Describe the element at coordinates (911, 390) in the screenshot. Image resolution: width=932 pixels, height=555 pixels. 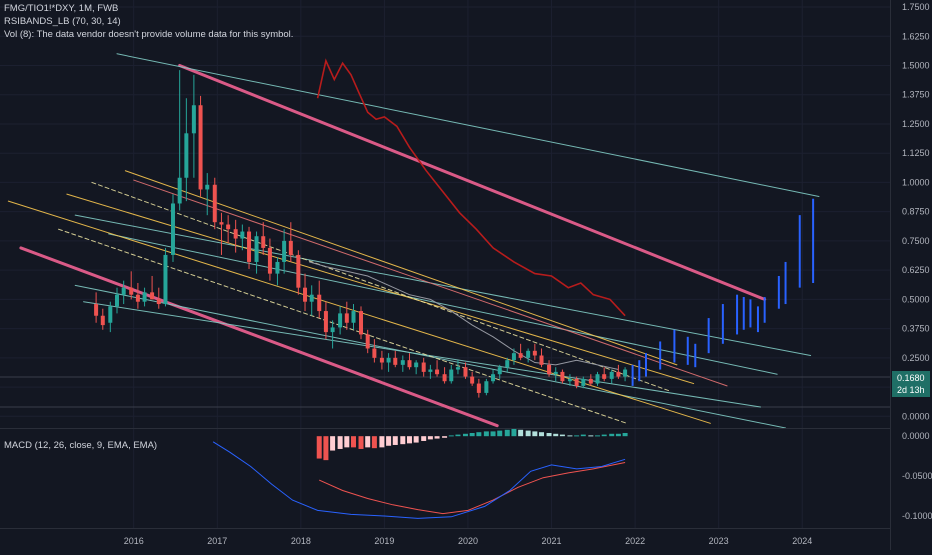
I see `countdown: 2d 13h` at that location.